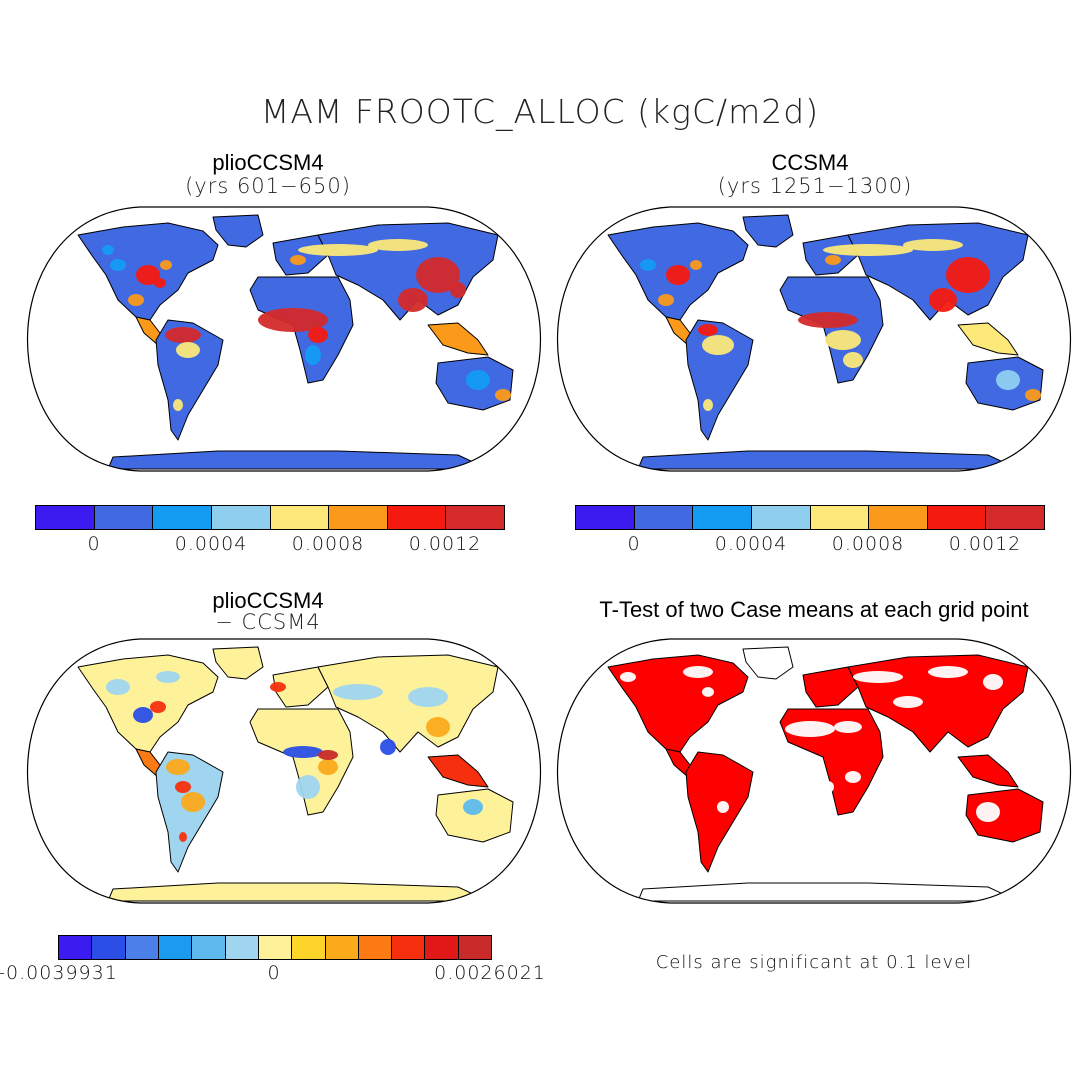  What do you see at coordinates (268, 622) in the screenshot?
I see `panel3-subtitle: − CCSM4` at bounding box center [268, 622].